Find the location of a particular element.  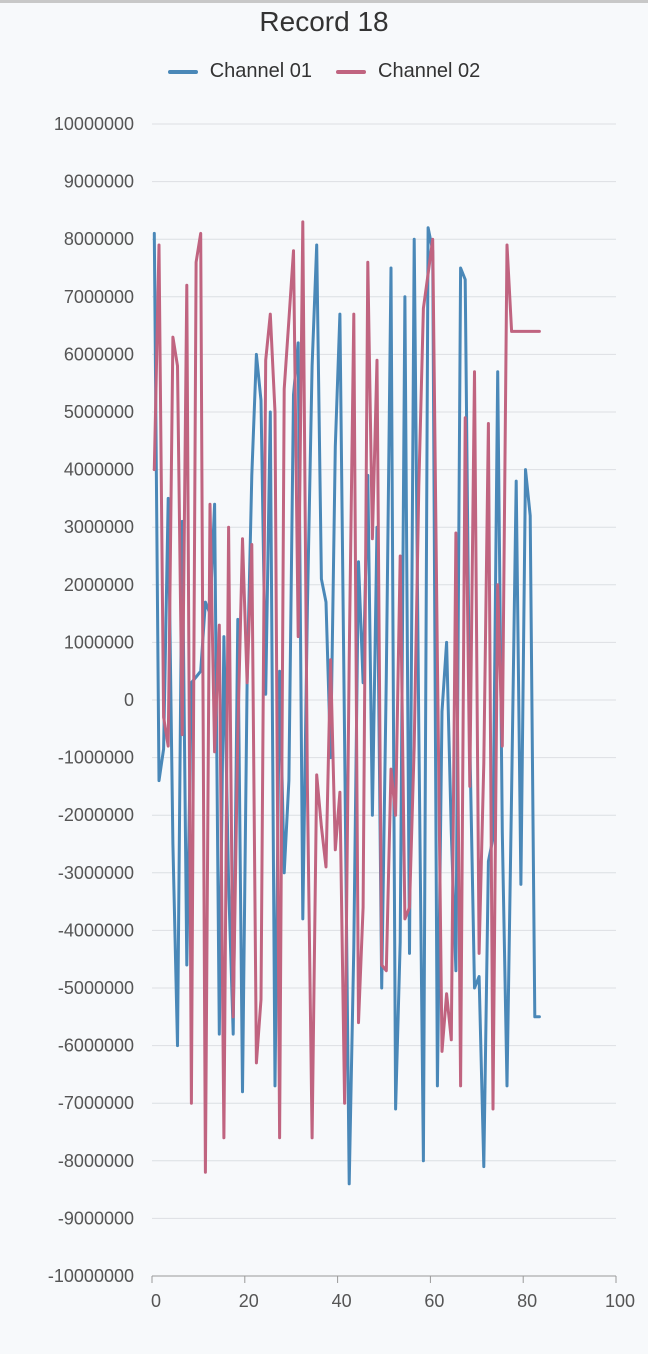

x-tick-label: 100 is located at coordinates (620, 1301).